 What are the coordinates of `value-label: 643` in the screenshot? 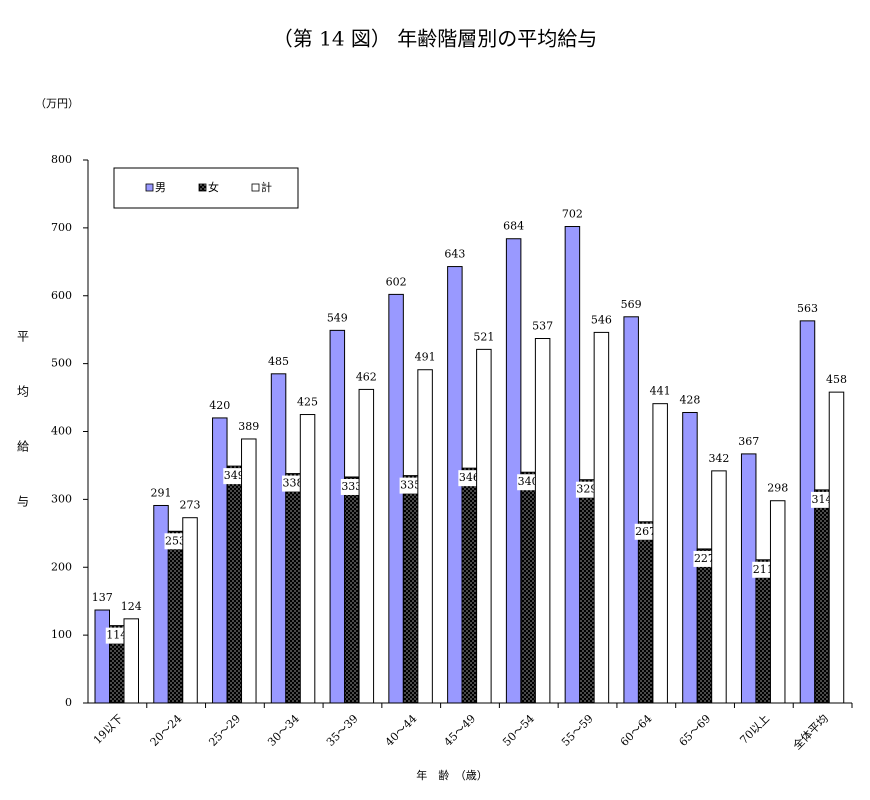 It's located at (454, 254).